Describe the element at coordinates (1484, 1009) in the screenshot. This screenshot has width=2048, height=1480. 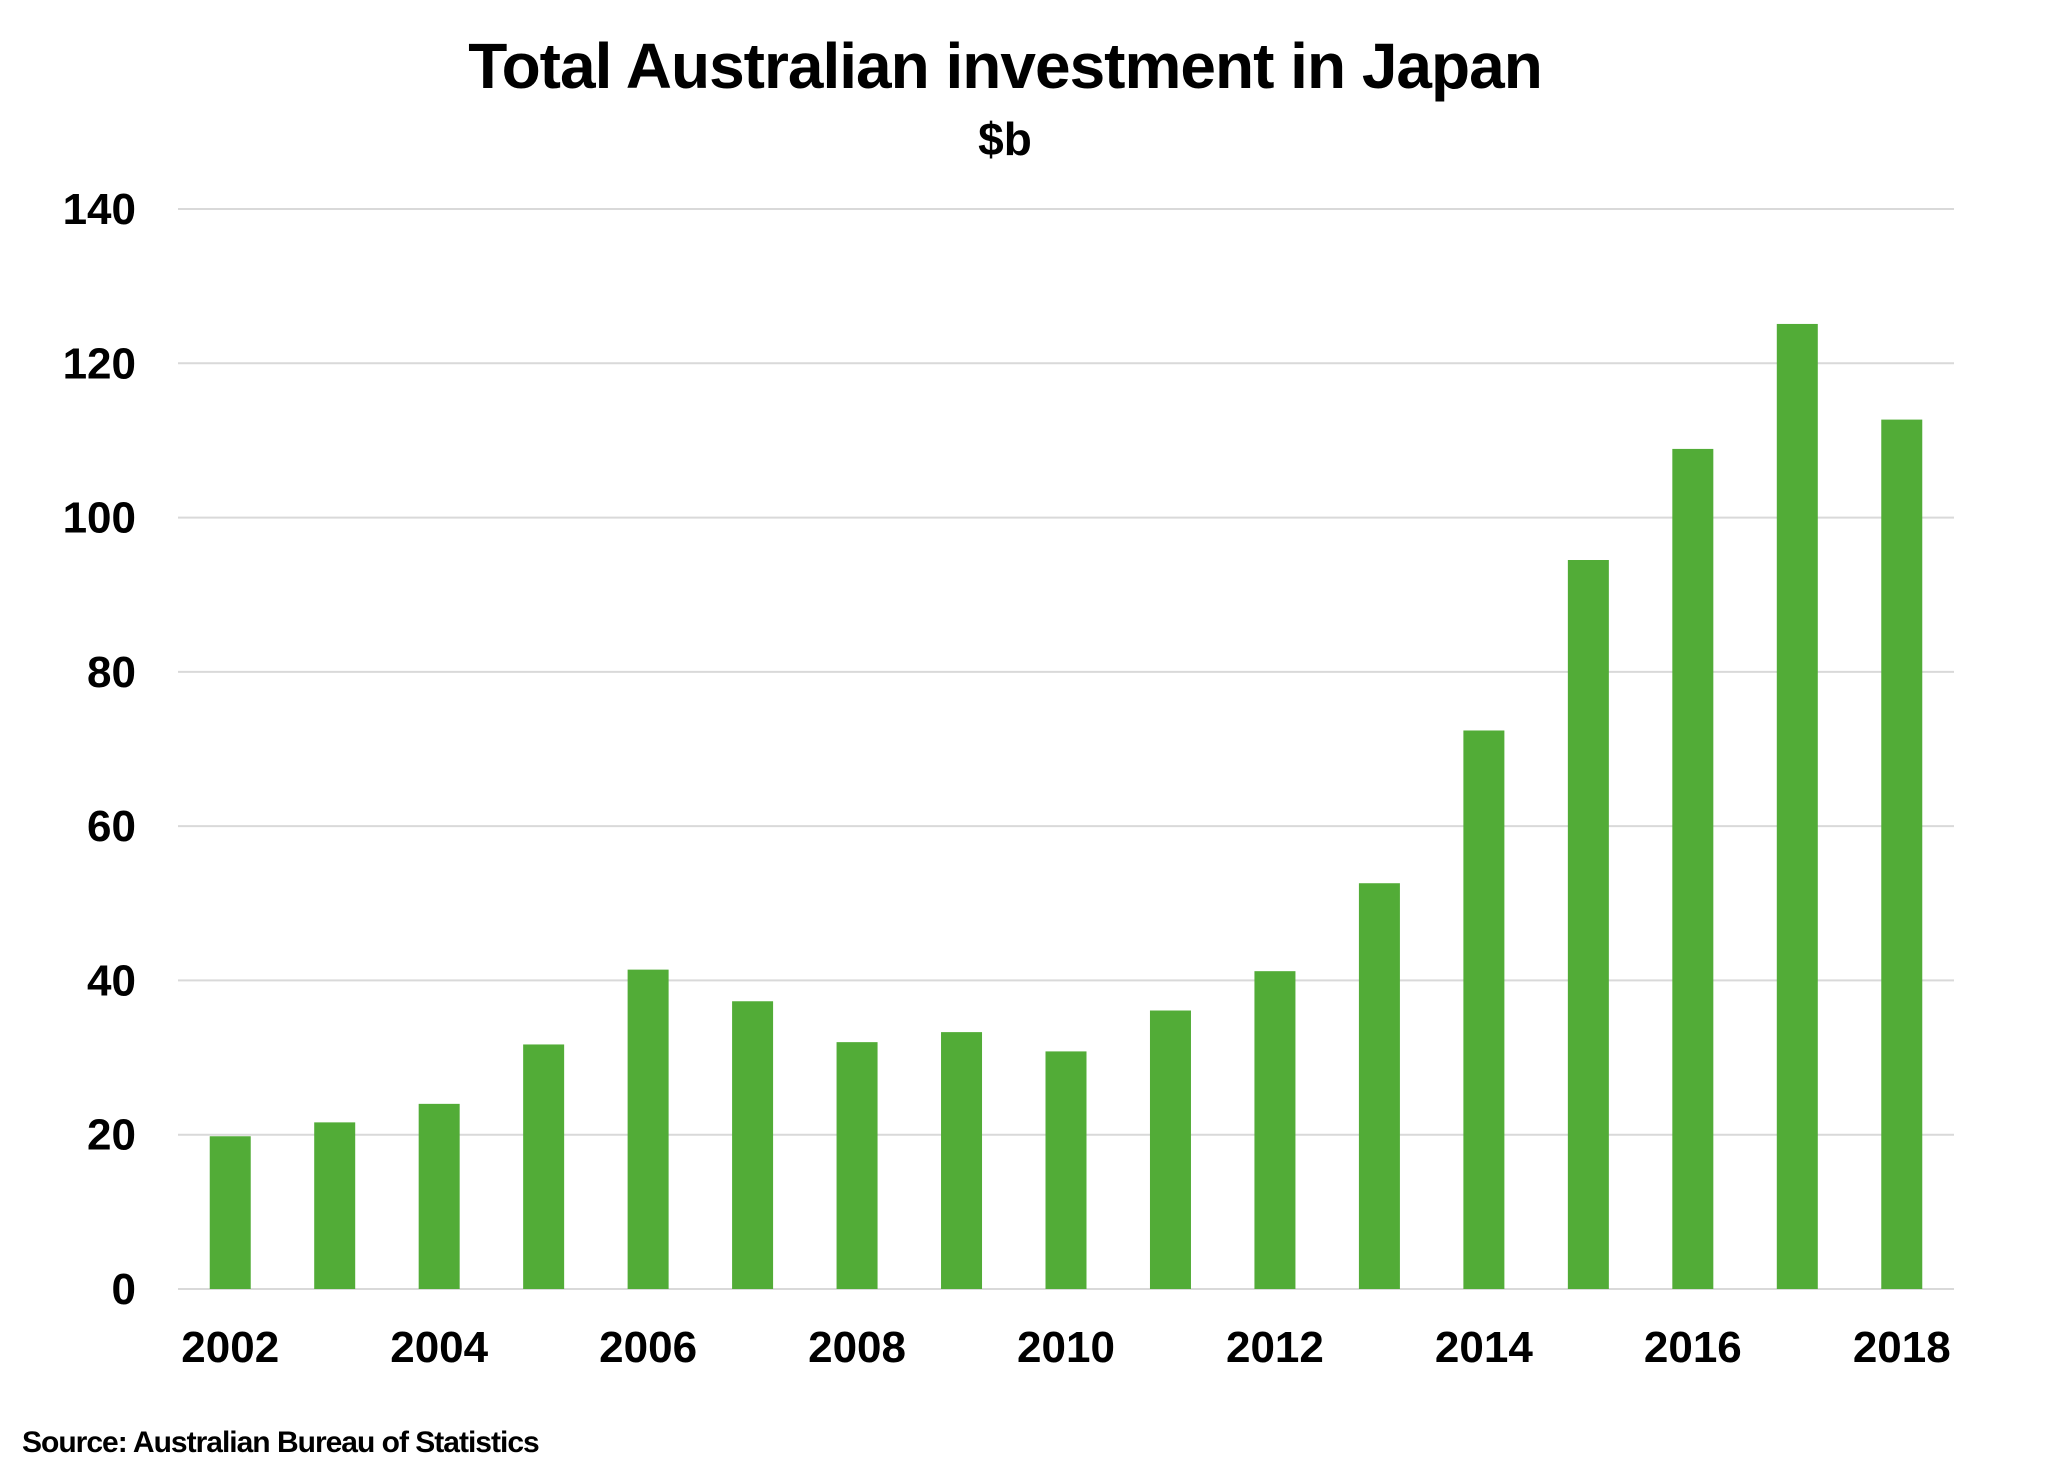
I see `bar-2014` at that location.